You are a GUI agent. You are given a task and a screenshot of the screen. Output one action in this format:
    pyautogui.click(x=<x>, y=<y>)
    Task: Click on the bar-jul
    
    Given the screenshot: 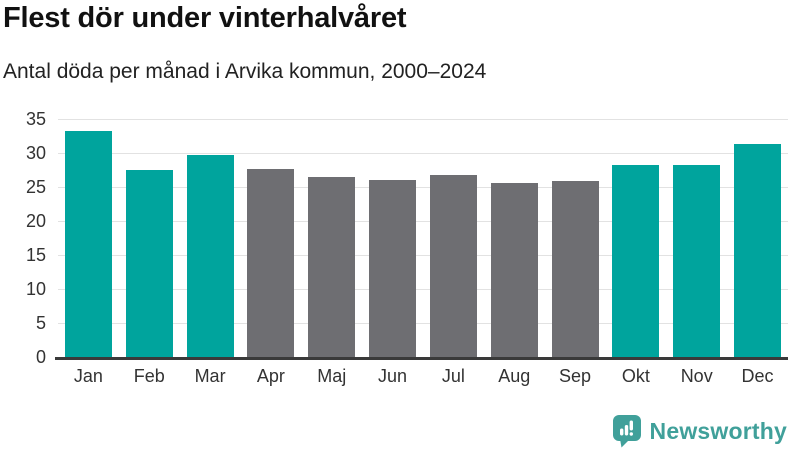 What is the action you would take?
    pyautogui.click(x=453, y=266)
    